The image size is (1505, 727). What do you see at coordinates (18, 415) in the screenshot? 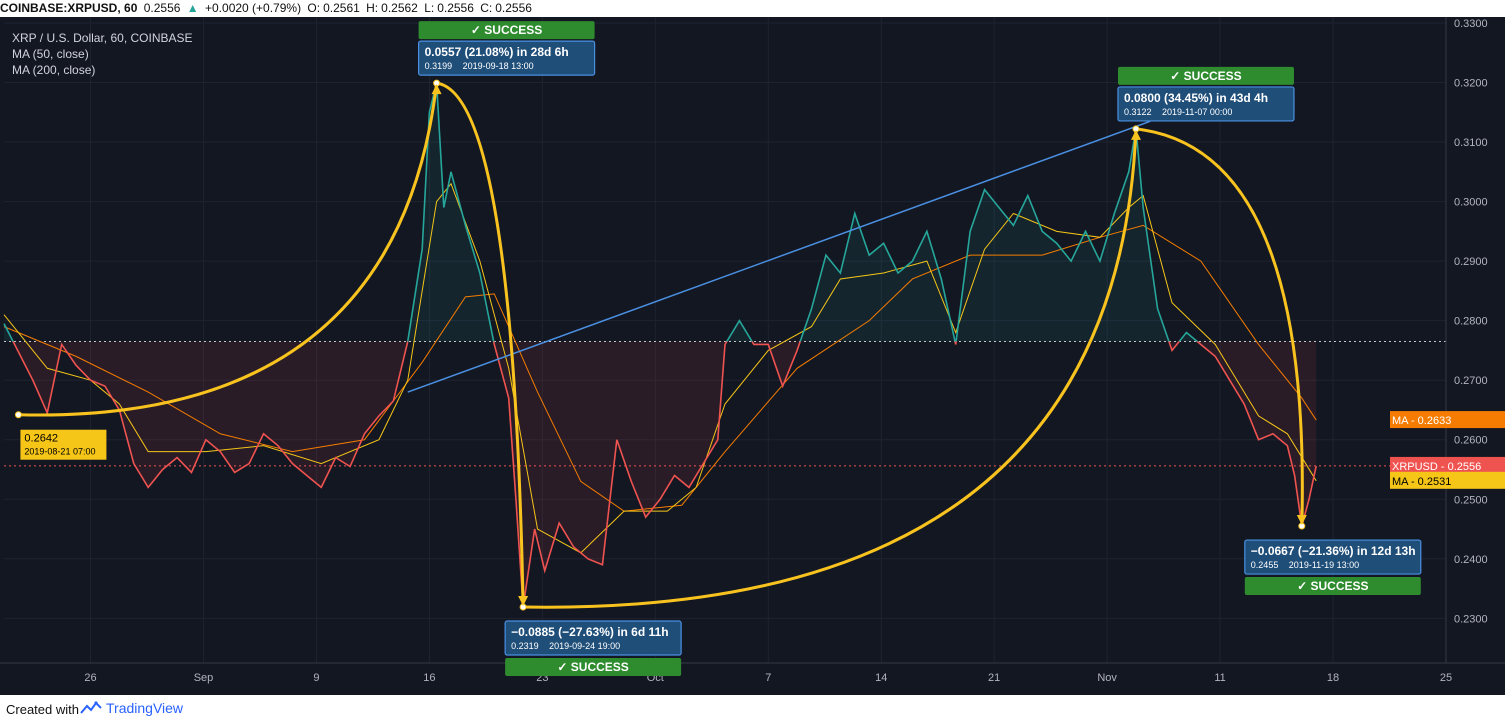
I see `pivot-point` at bounding box center [18, 415].